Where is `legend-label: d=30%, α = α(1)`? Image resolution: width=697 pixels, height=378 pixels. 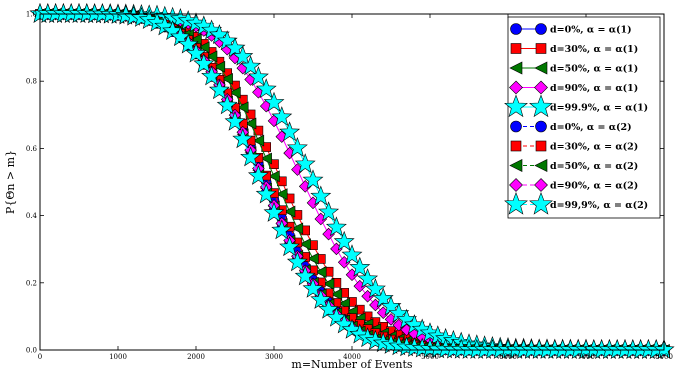 legend-label: d=30%, α = α(1) is located at coordinates (594, 49).